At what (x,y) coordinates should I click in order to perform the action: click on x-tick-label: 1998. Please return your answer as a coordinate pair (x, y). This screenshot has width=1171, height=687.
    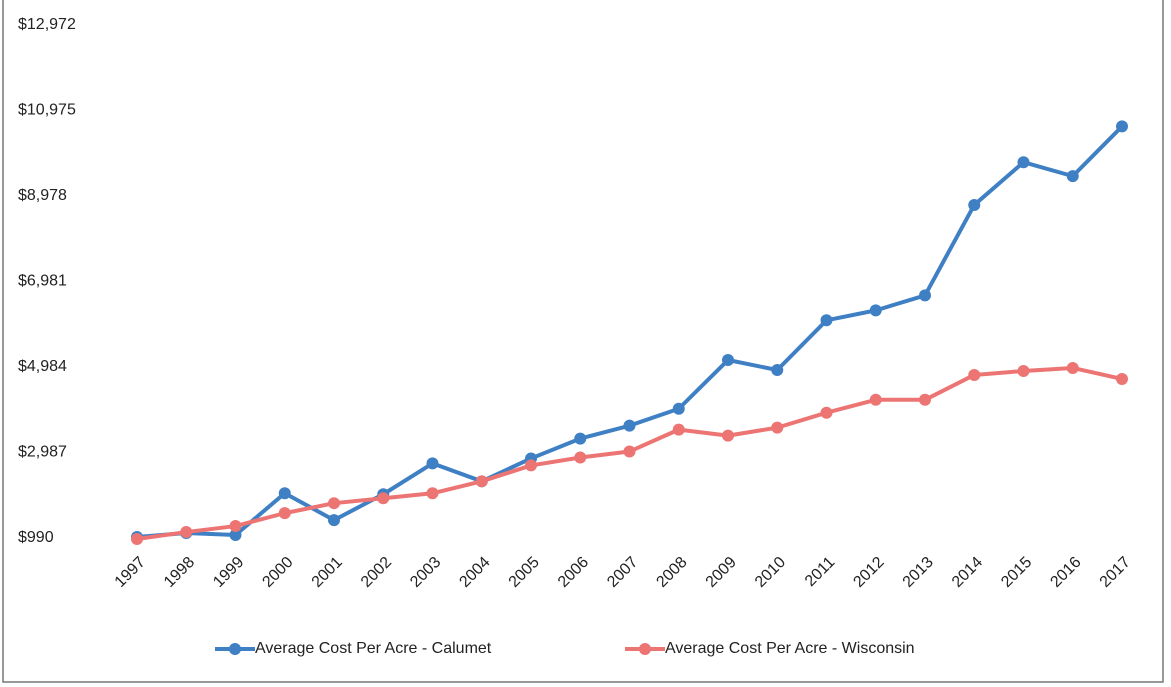
    Looking at the image, I should click on (179, 572).